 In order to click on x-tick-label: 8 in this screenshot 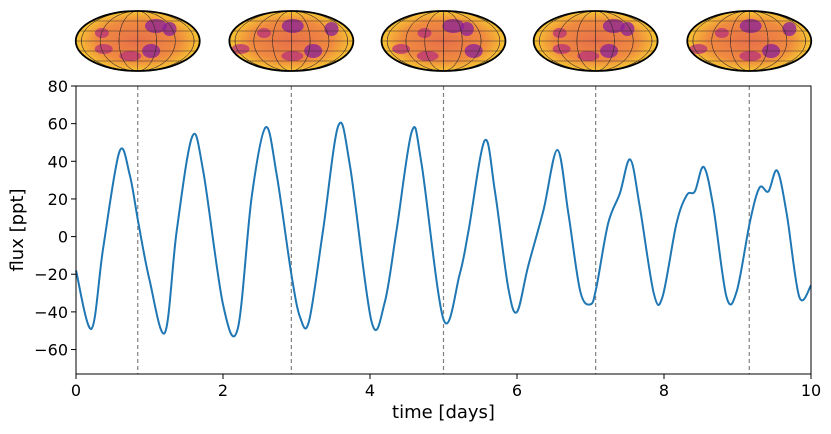, I will do `click(664, 390)`.